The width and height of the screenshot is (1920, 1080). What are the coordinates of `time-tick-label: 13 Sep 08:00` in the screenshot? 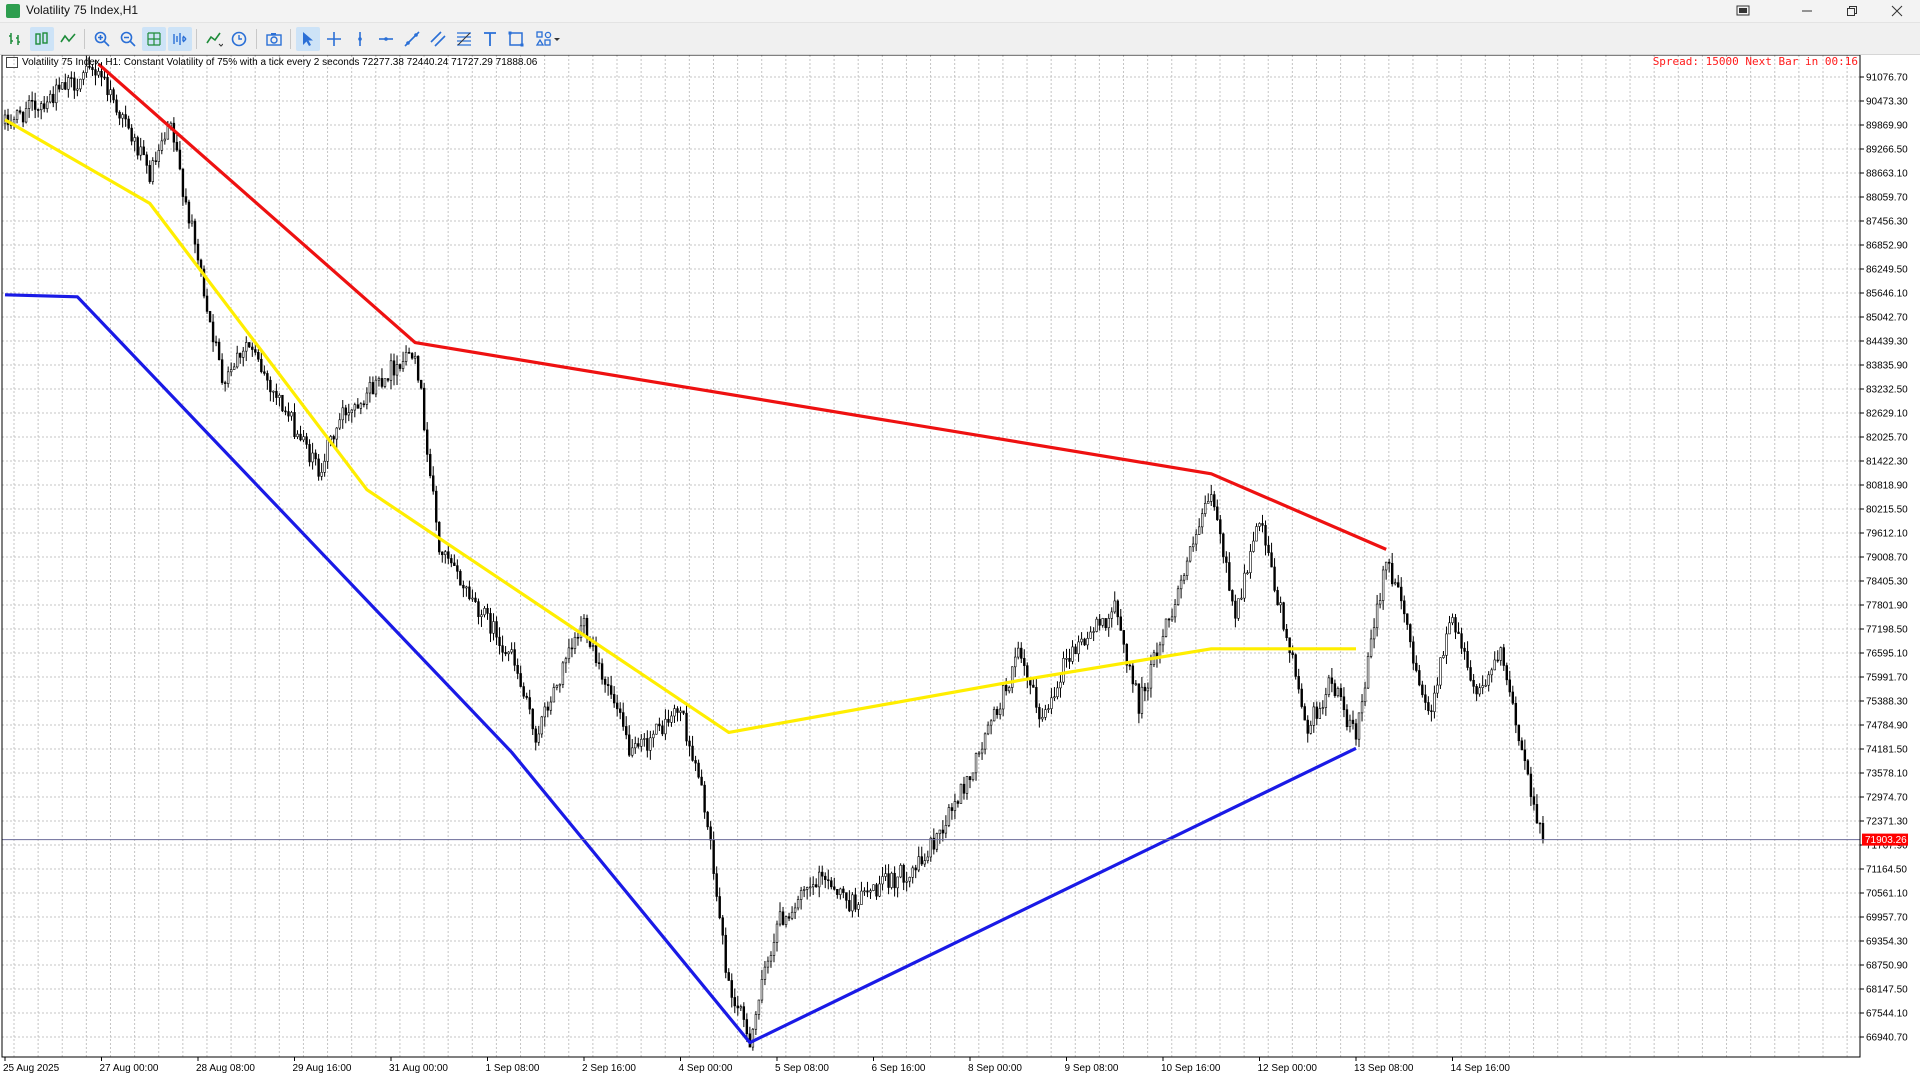 It's located at (1384, 1068).